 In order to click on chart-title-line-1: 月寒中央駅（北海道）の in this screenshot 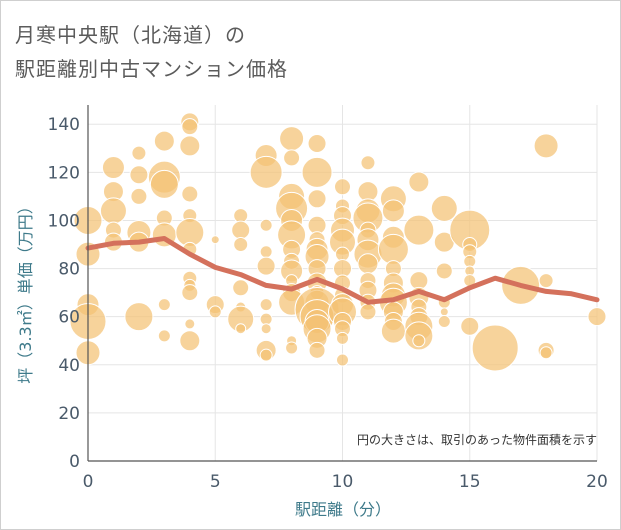, I will do `click(130, 35)`.